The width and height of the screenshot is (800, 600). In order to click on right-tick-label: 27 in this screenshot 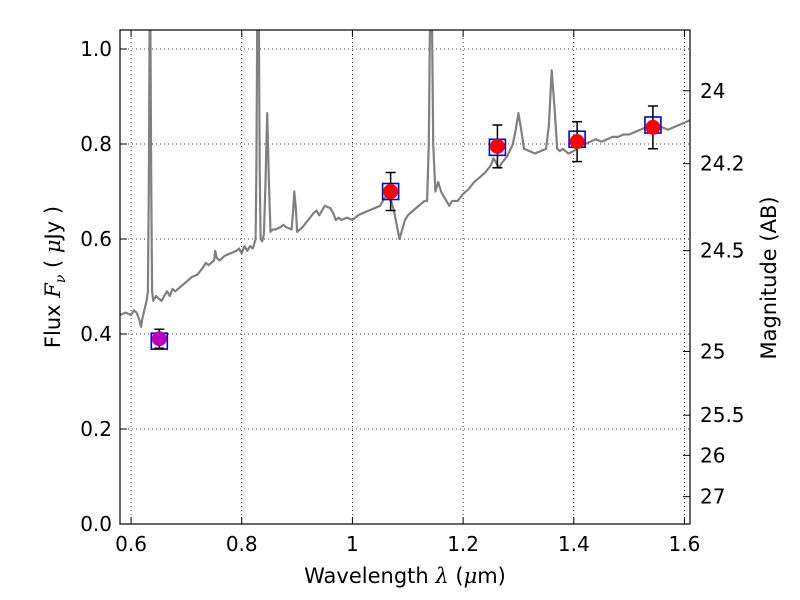, I will do `click(712, 497)`.